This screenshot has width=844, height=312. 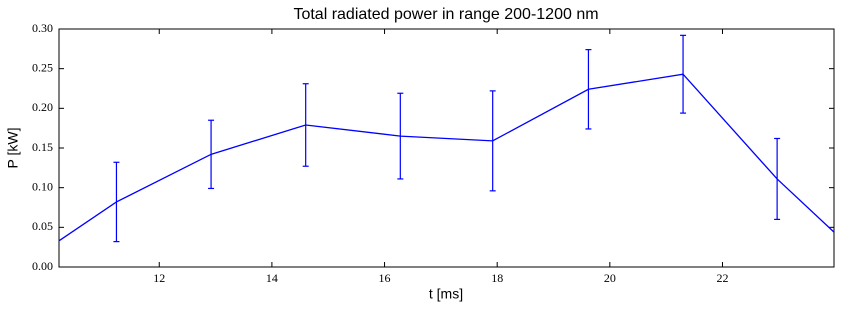 What do you see at coordinates (610, 278) in the screenshot?
I see `x-tick-label: 20` at bounding box center [610, 278].